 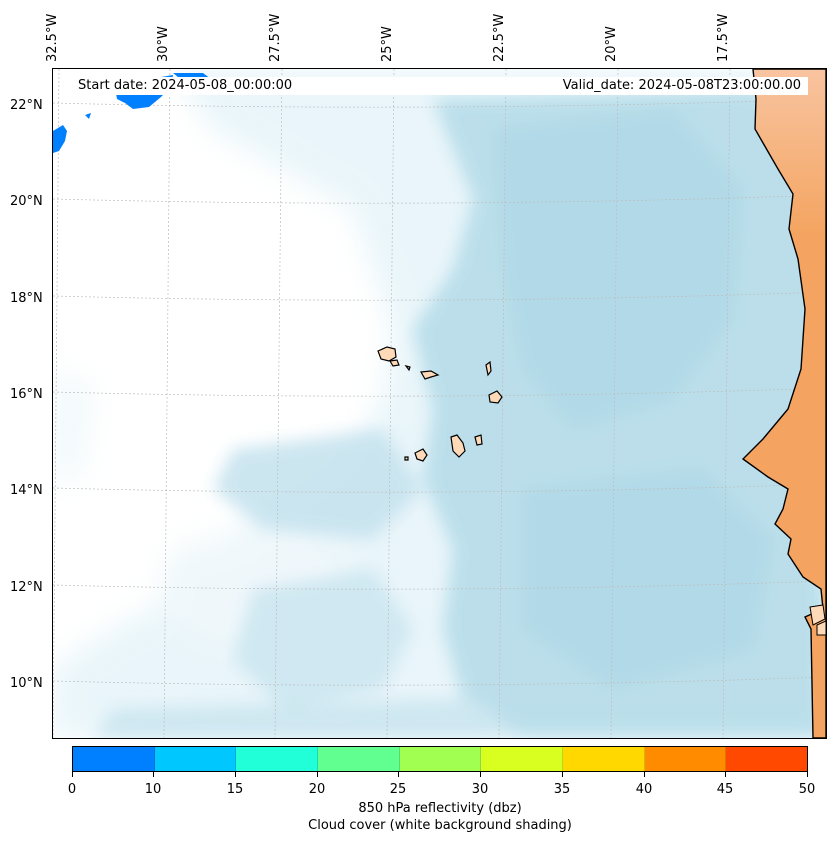 What do you see at coordinates (52, 37) in the screenshot?
I see `lon-label-32-5w: 32.5°W` at bounding box center [52, 37].